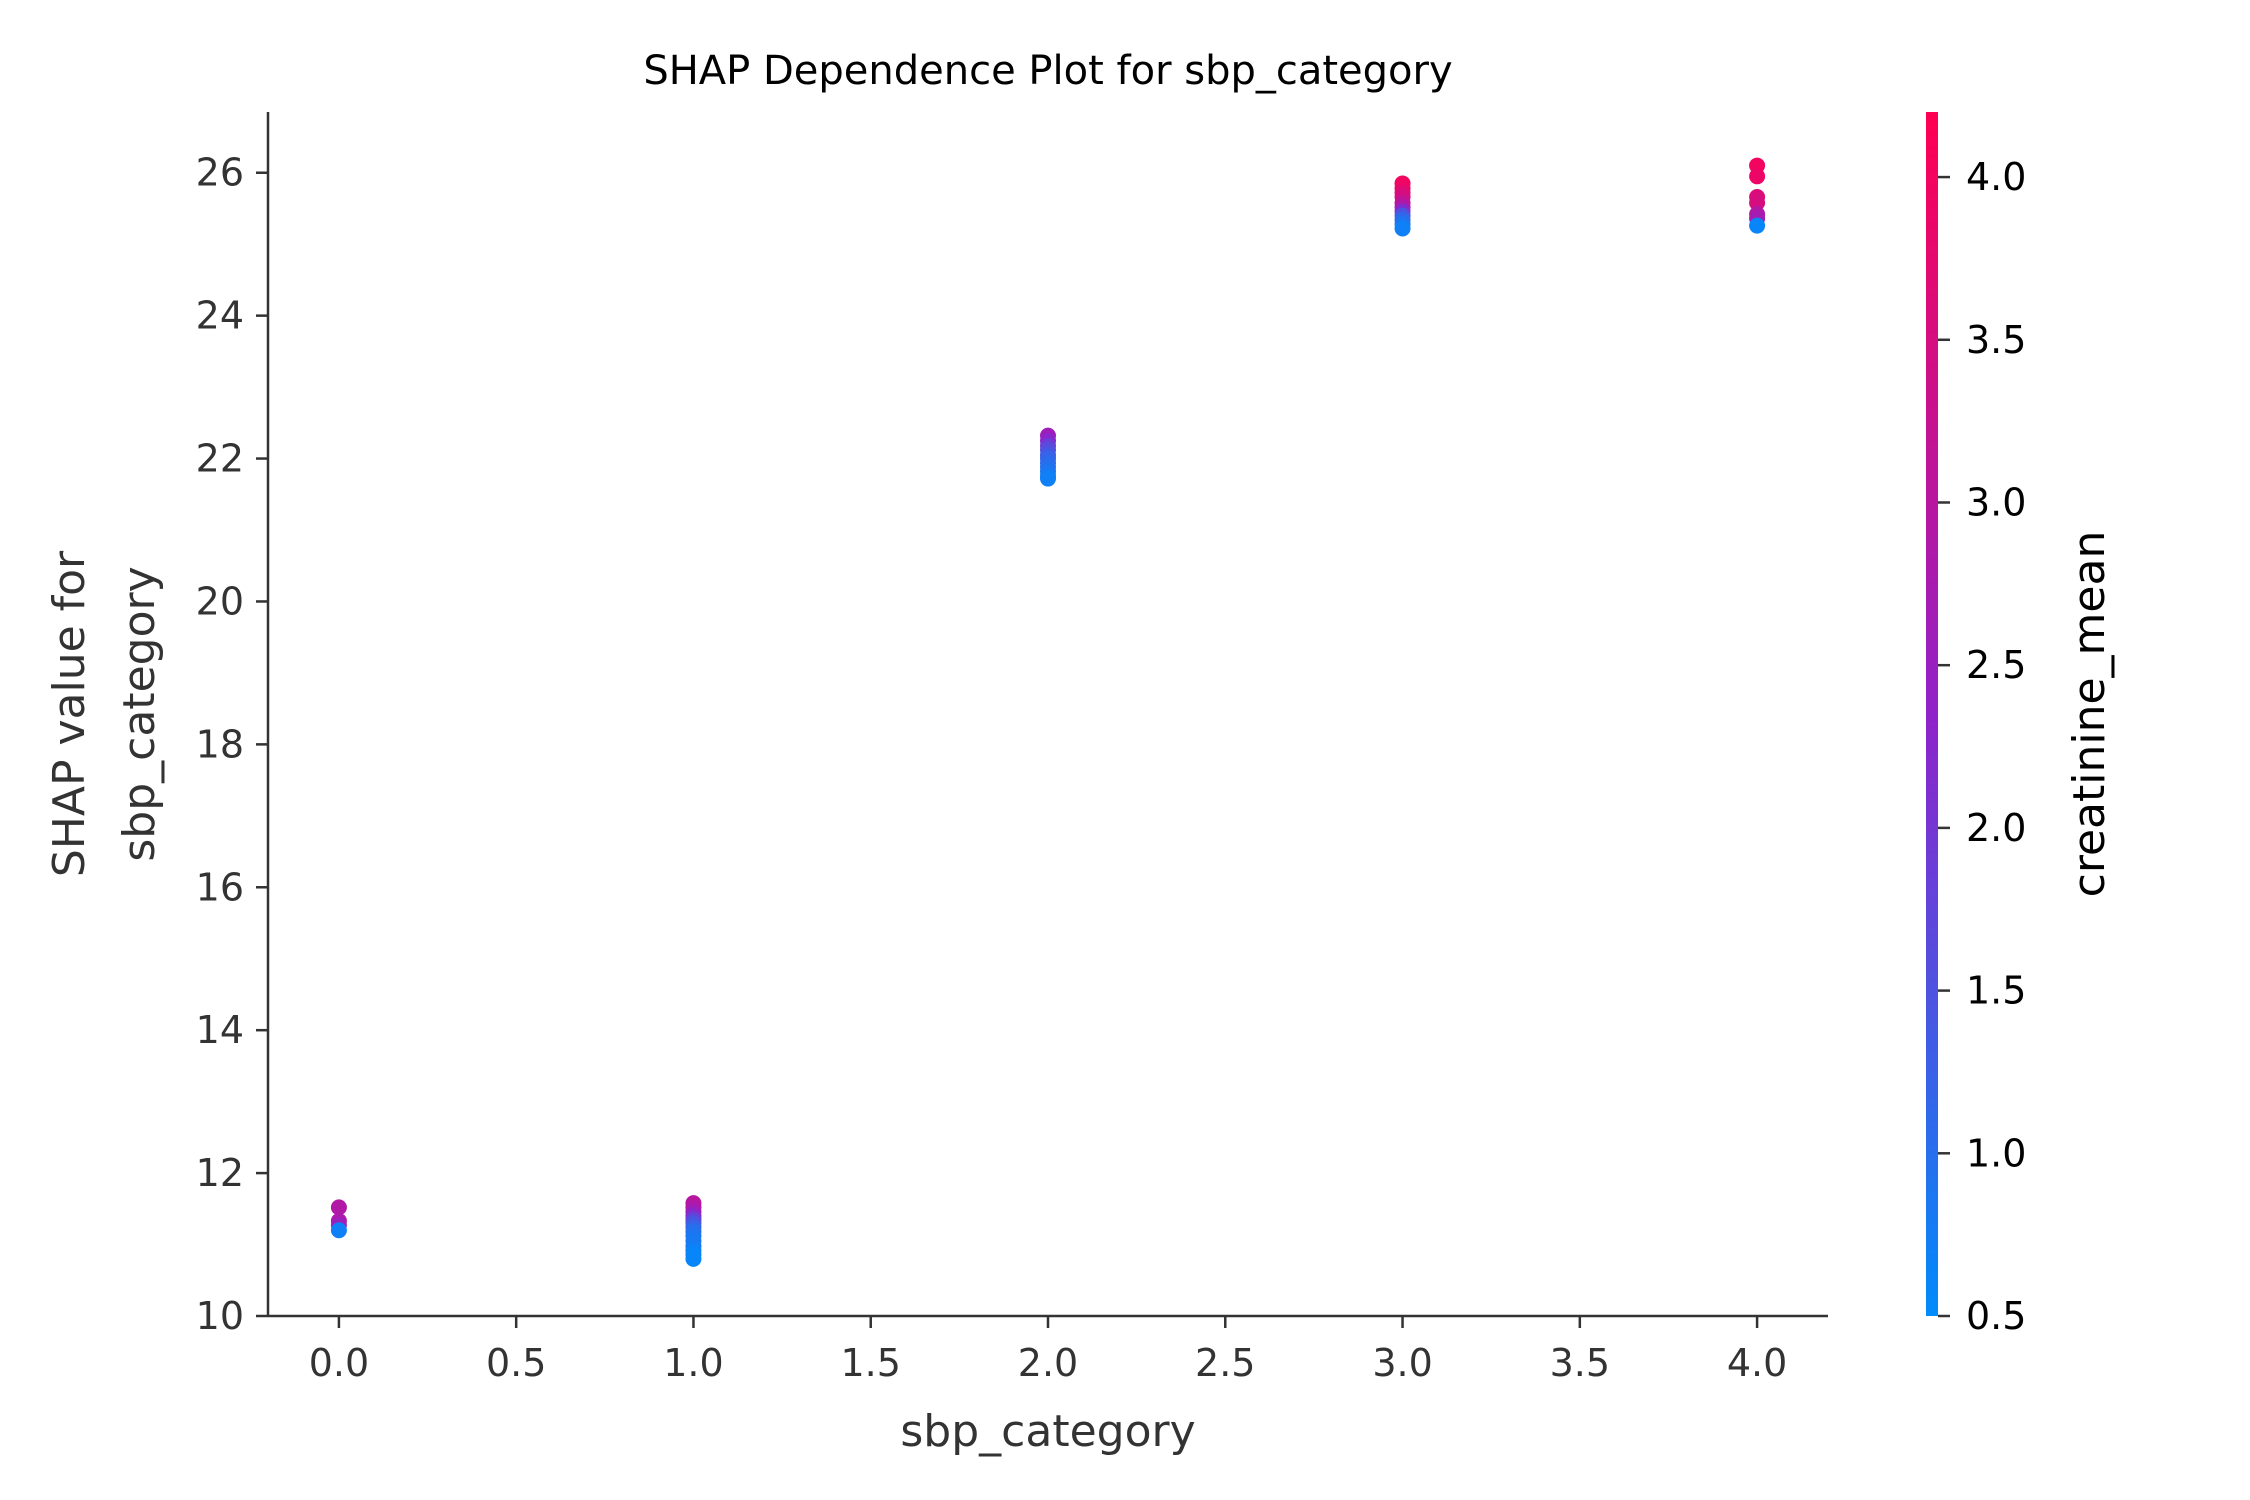 This screenshot has width=2250, height=1500. Describe the element at coordinates (339, 1363) in the screenshot. I see `x-tick-label-0: 0.0` at that location.